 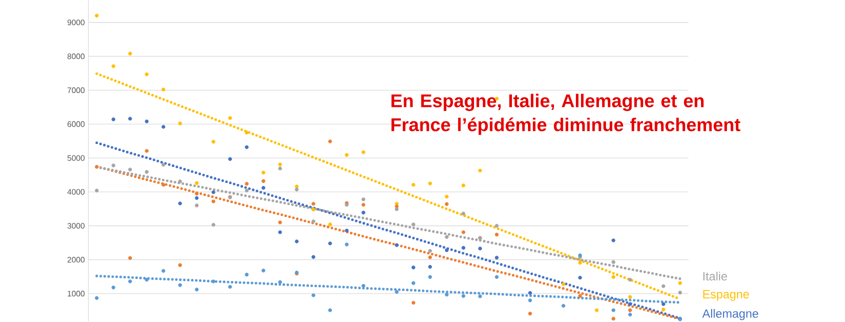 What do you see at coordinates (715, 276) in the screenshot?
I see `series-label: Italie` at bounding box center [715, 276].